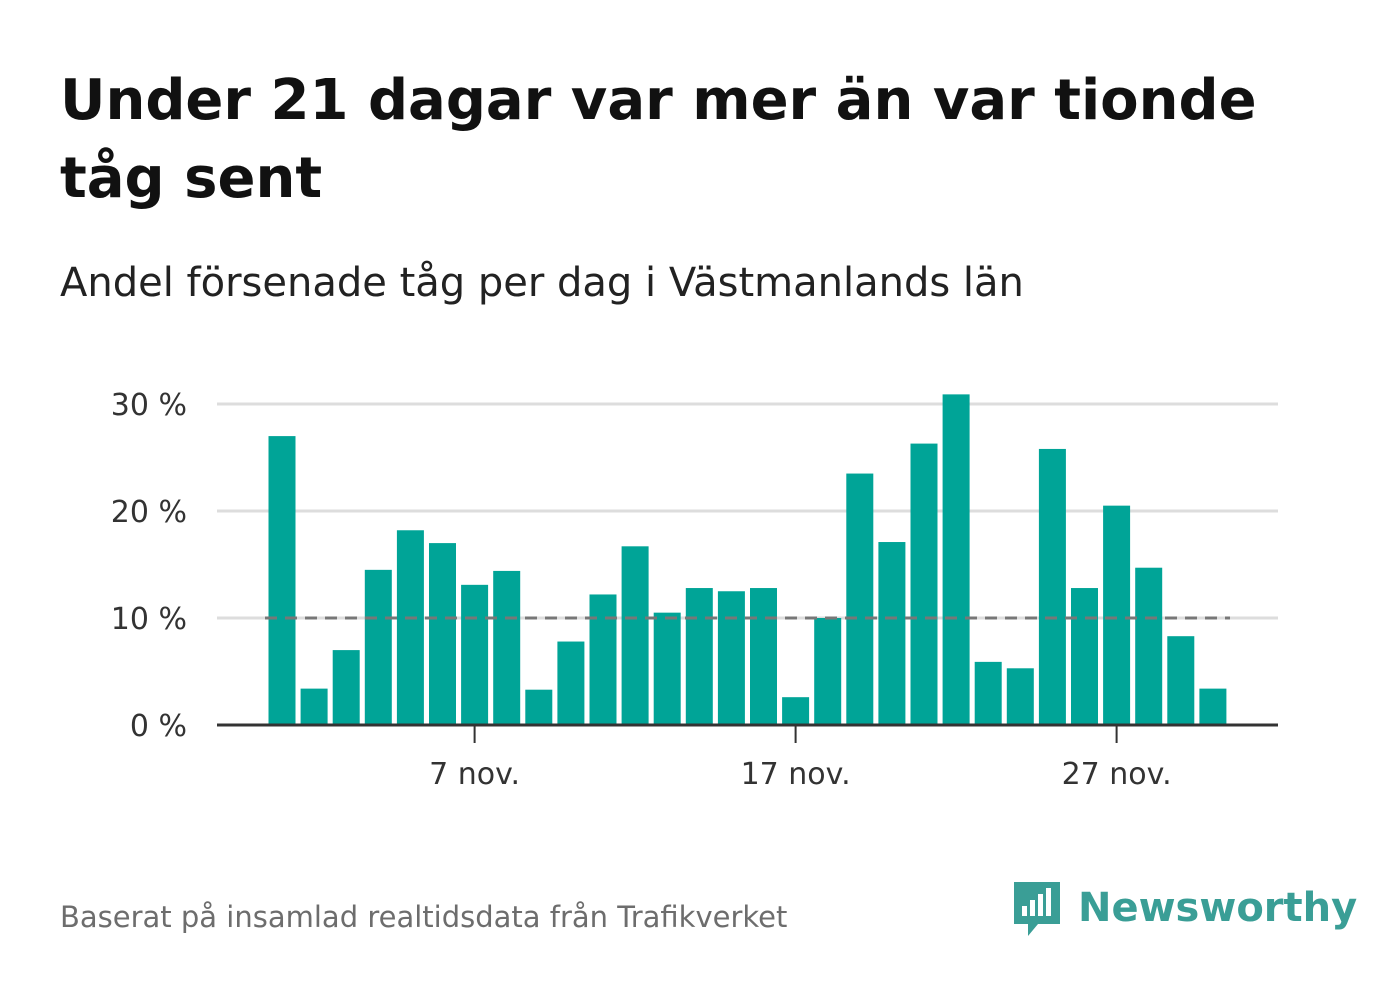  I want to click on y-tick-label: 20 %, so click(149, 512).